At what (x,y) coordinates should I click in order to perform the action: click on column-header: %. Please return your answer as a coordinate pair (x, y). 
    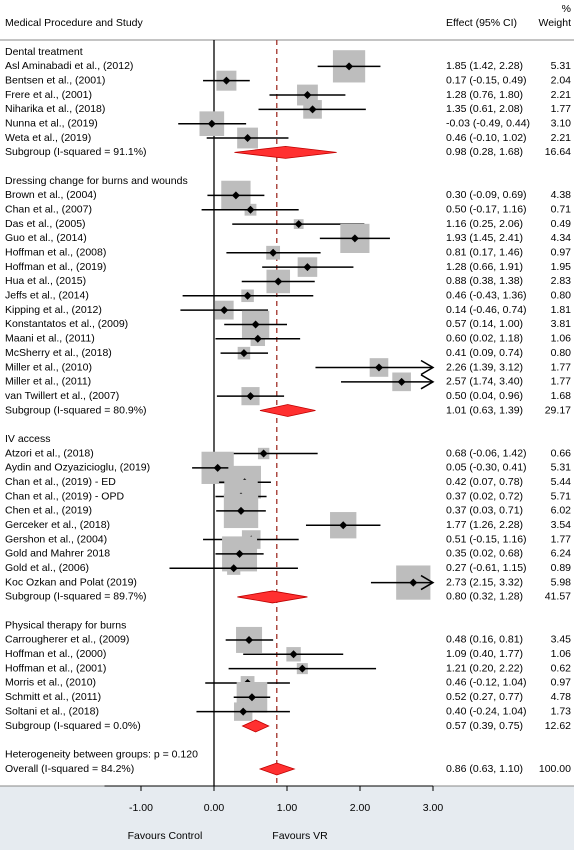
    Looking at the image, I should click on (566, 9).